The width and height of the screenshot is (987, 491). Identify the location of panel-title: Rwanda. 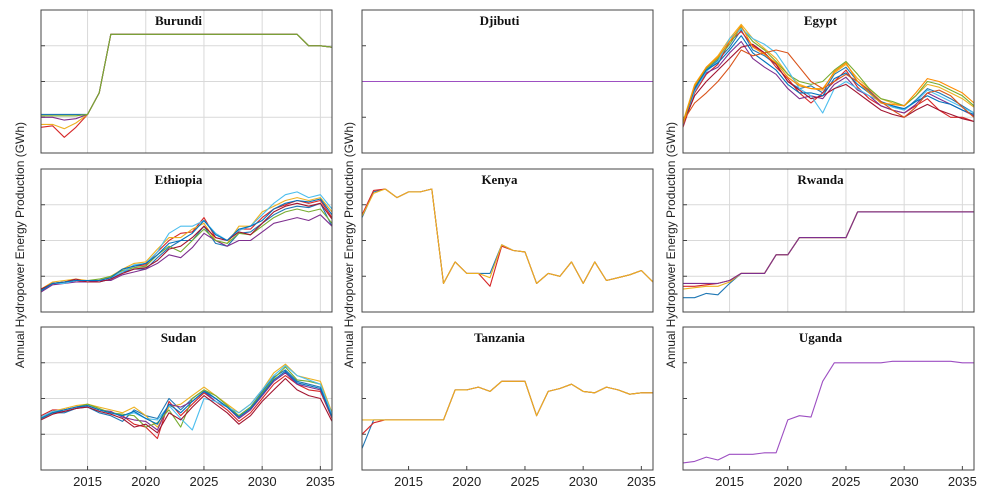
(820, 179).